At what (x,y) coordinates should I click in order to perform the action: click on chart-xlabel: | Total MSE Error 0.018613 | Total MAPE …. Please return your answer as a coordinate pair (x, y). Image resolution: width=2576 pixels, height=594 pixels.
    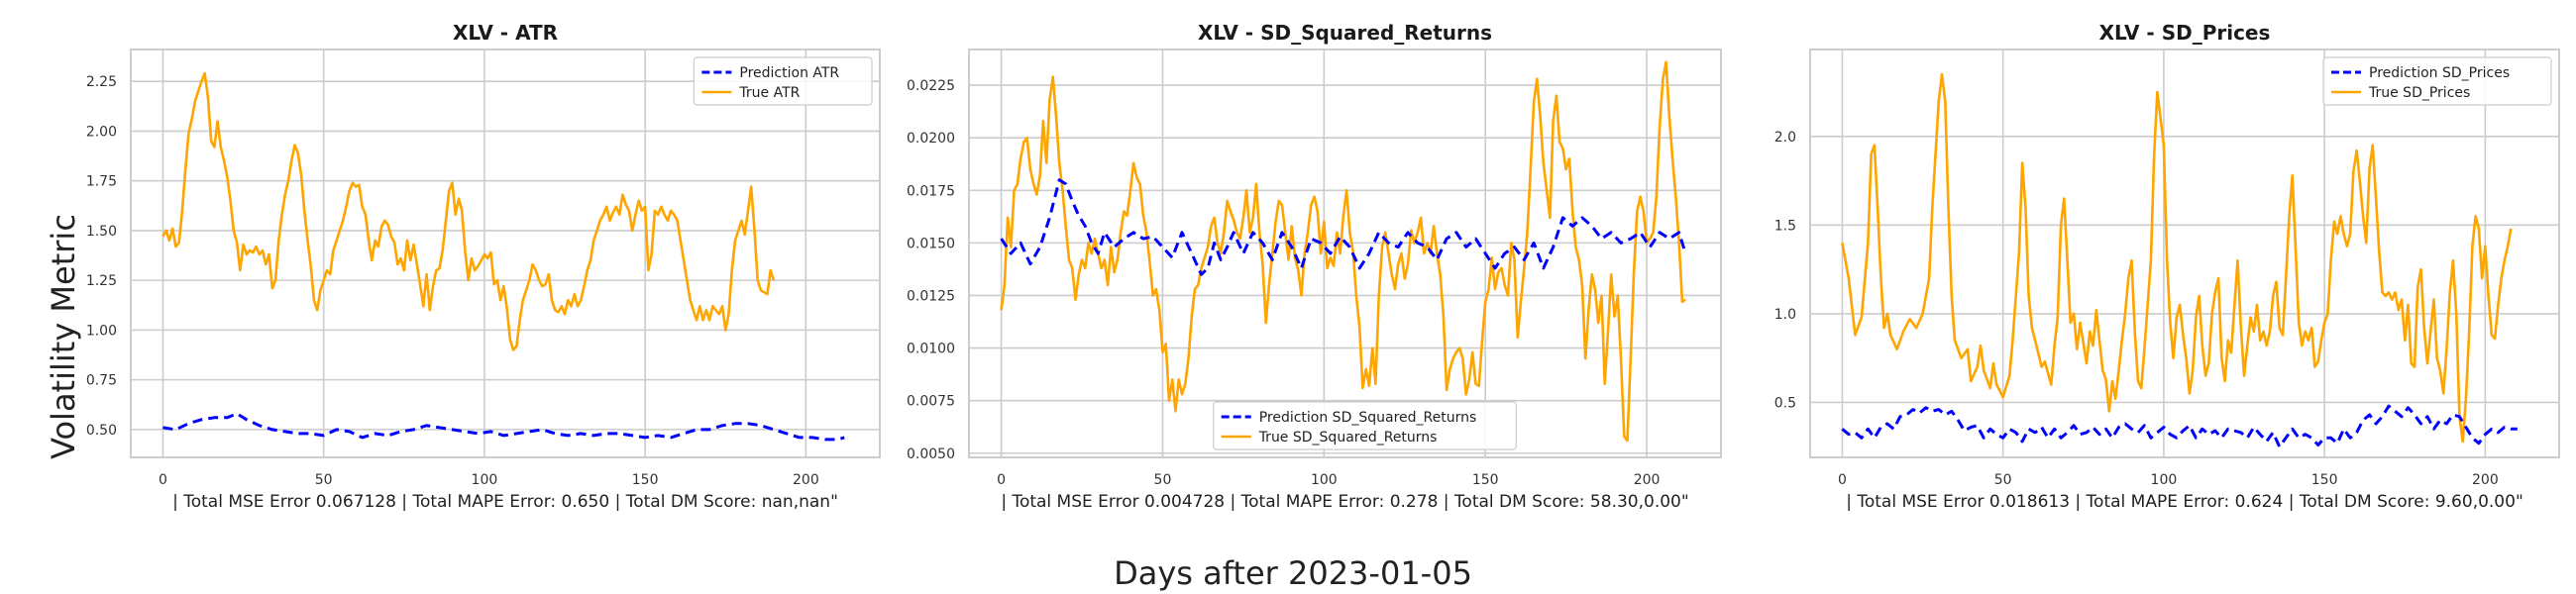
    Looking at the image, I should click on (2185, 502).